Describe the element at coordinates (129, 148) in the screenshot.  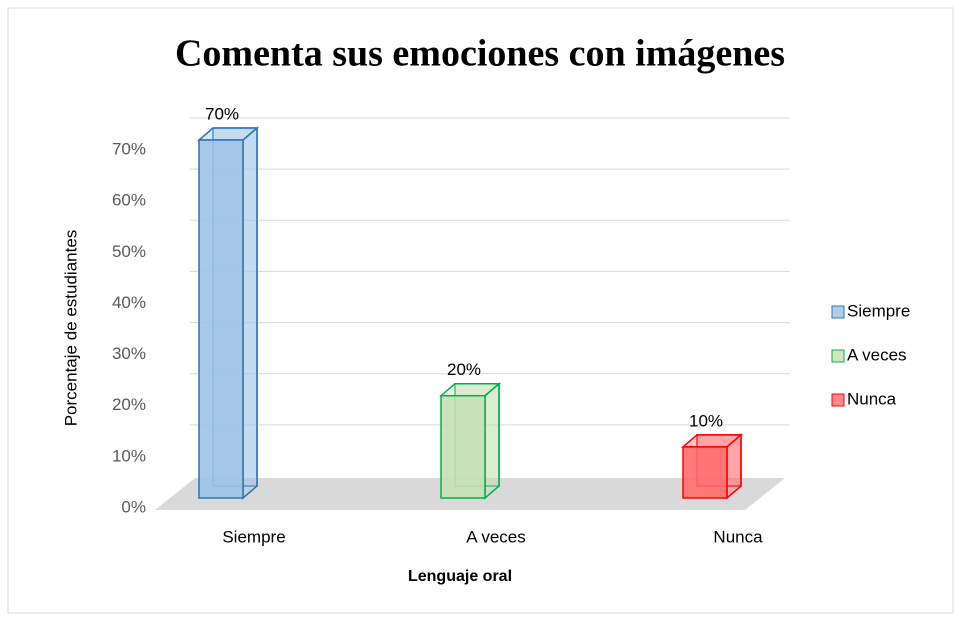
I see `y-tick-label: 70%` at that location.